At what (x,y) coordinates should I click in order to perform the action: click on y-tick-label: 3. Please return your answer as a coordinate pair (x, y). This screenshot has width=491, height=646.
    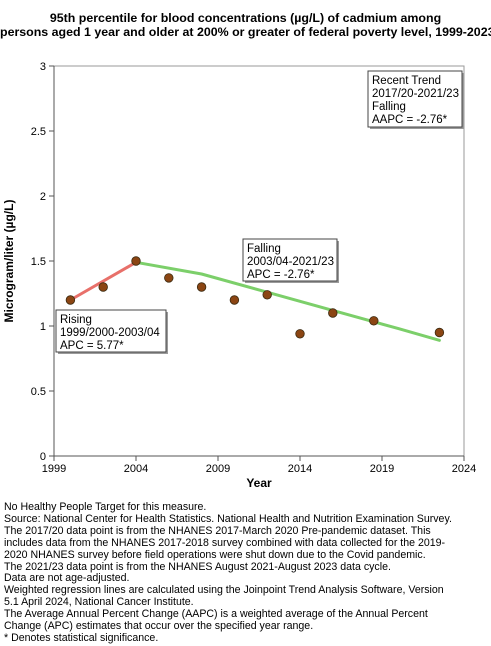
    Looking at the image, I should click on (43, 67).